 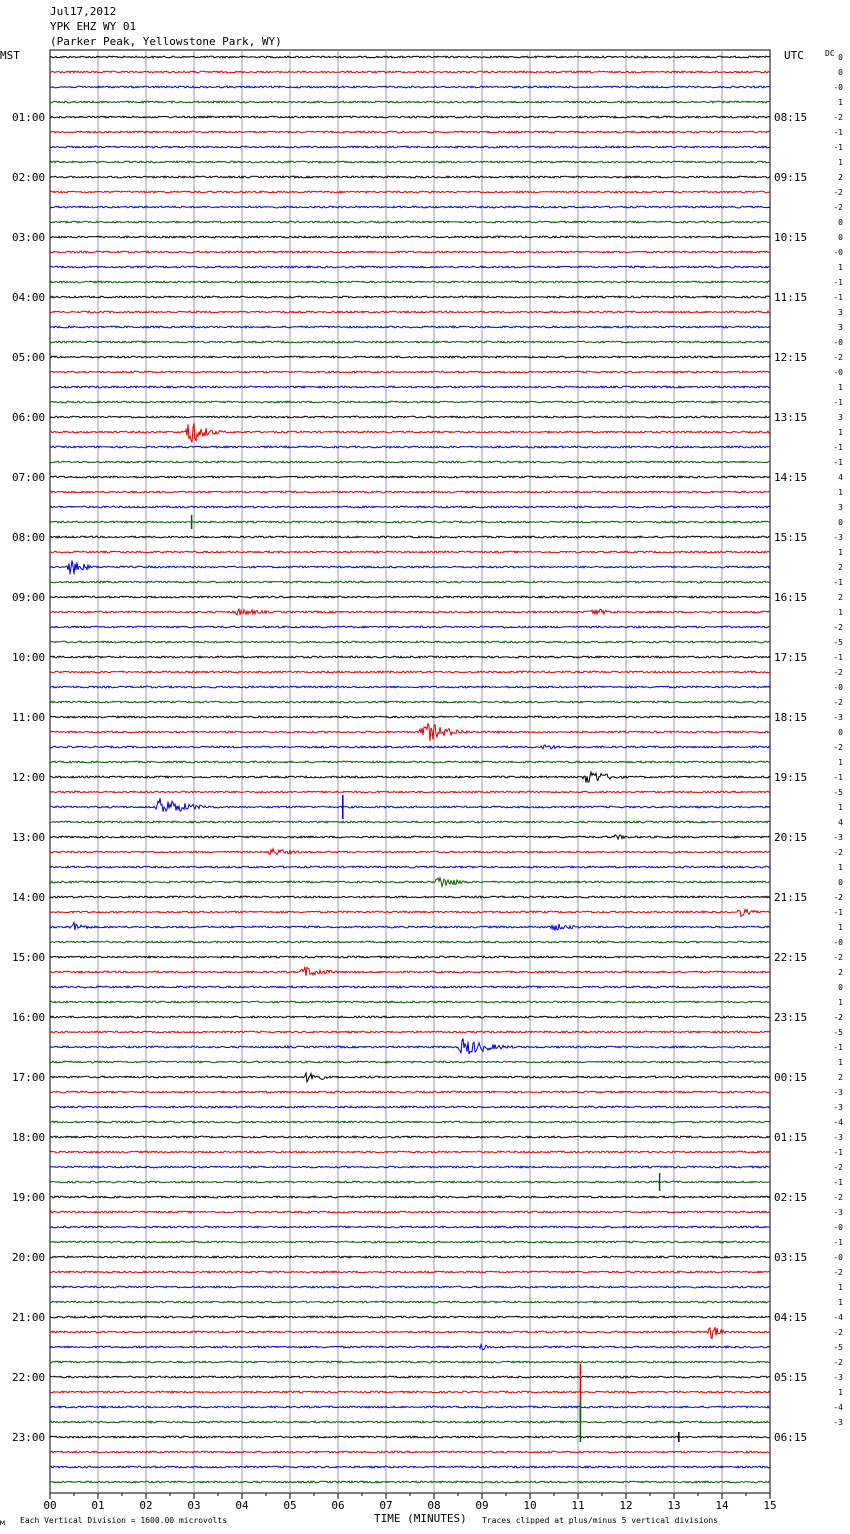 What do you see at coordinates (28, 177) in the screenshot?
I see `mst-hour-label: 02:00` at bounding box center [28, 177].